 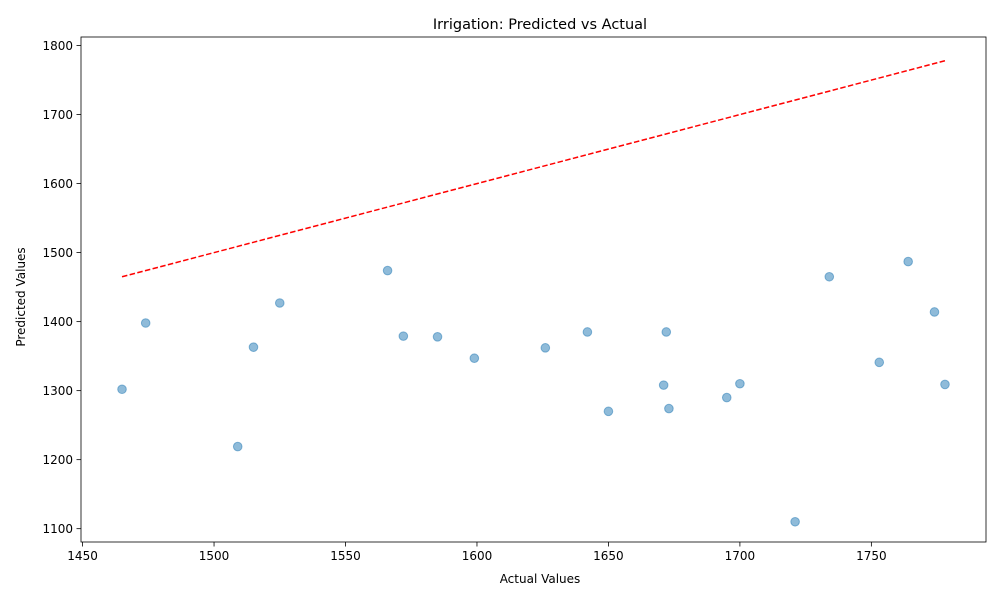 What do you see at coordinates (540, 579) in the screenshot?
I see `x-axis-label: Actual Values` at bounding box center [540, 579].